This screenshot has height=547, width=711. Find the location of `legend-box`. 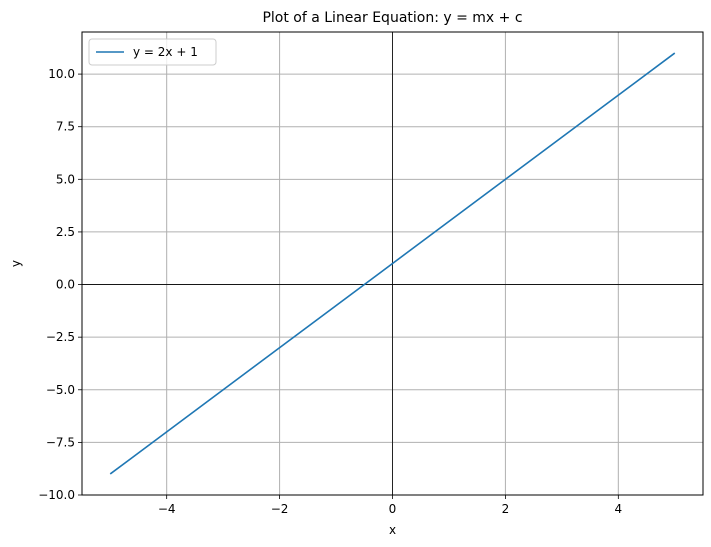

legend-box is located at coordinates (152, 52).